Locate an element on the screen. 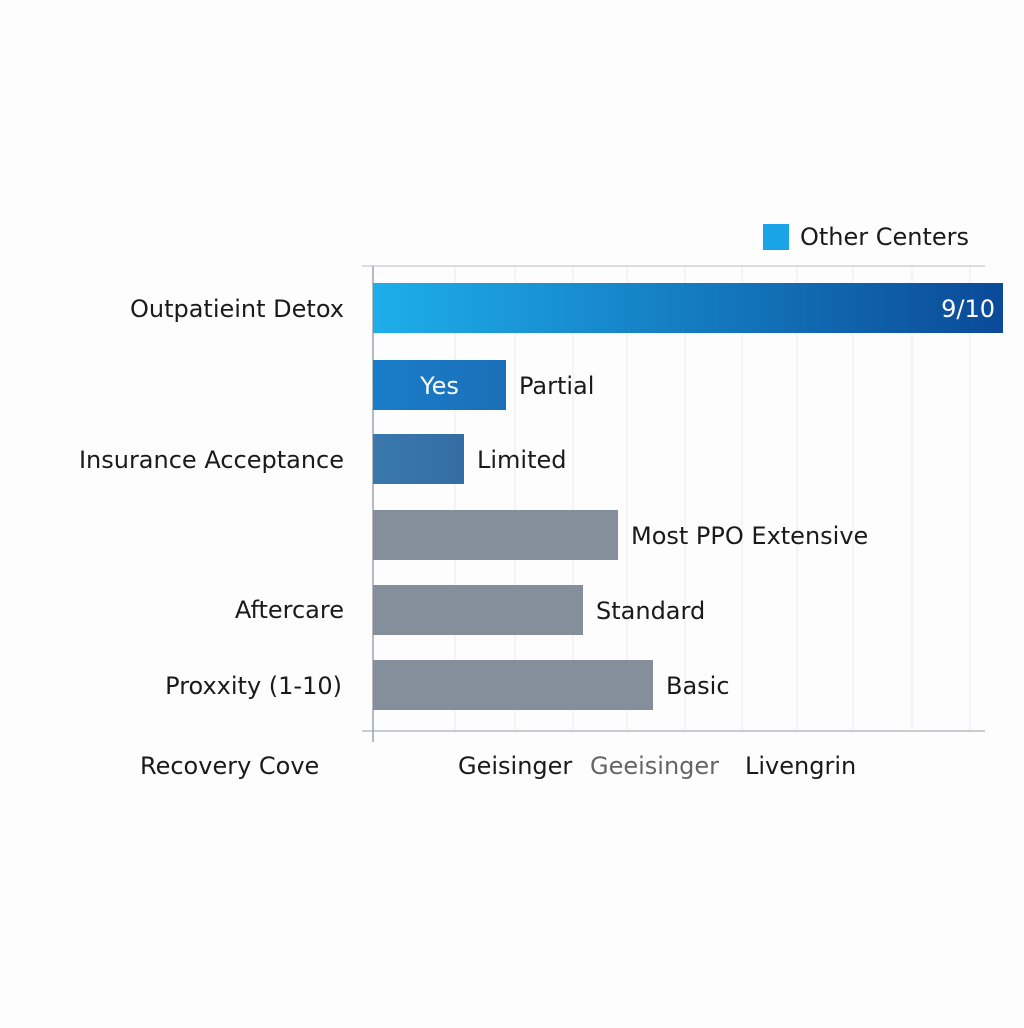 This screenshot has height=1028, width=1024. legend-label: Other Centers is located at coordinates (884, 237).